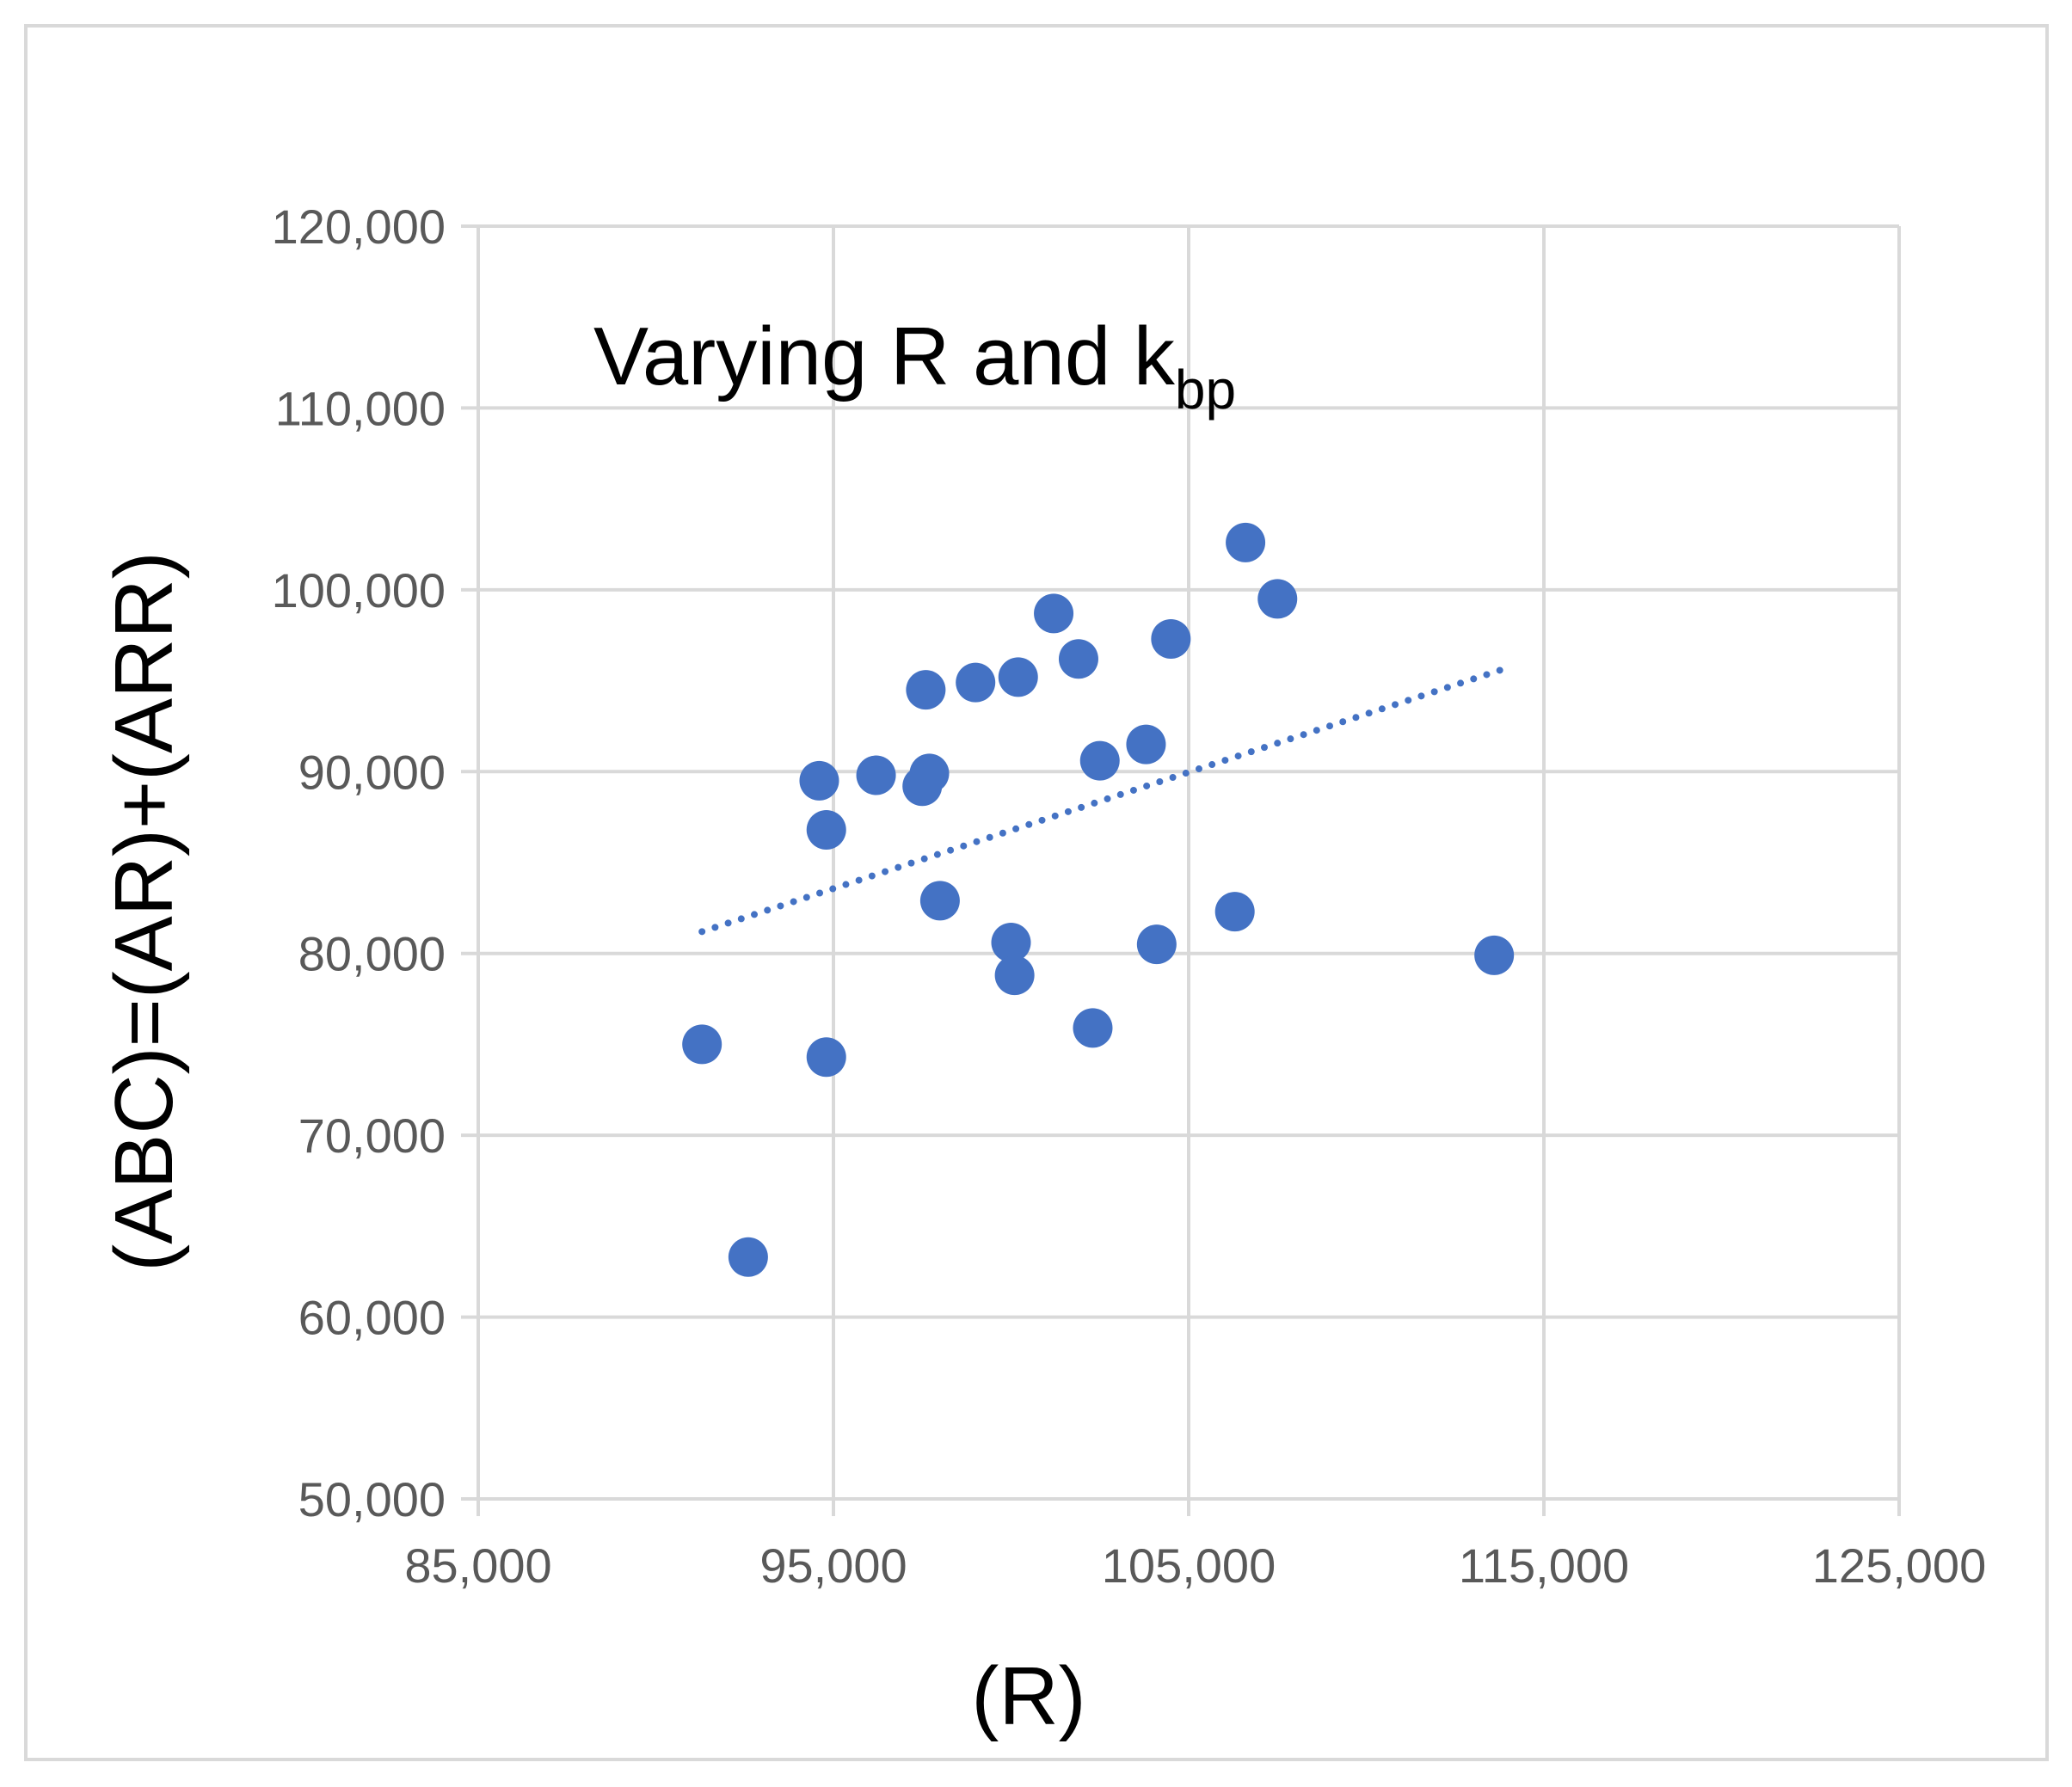 The height and width of the screenshot is (1787, 2072). Describe the element at coordinates (359, 227) in the screenshot. I see `y-tick-label: 120,000` at that location.